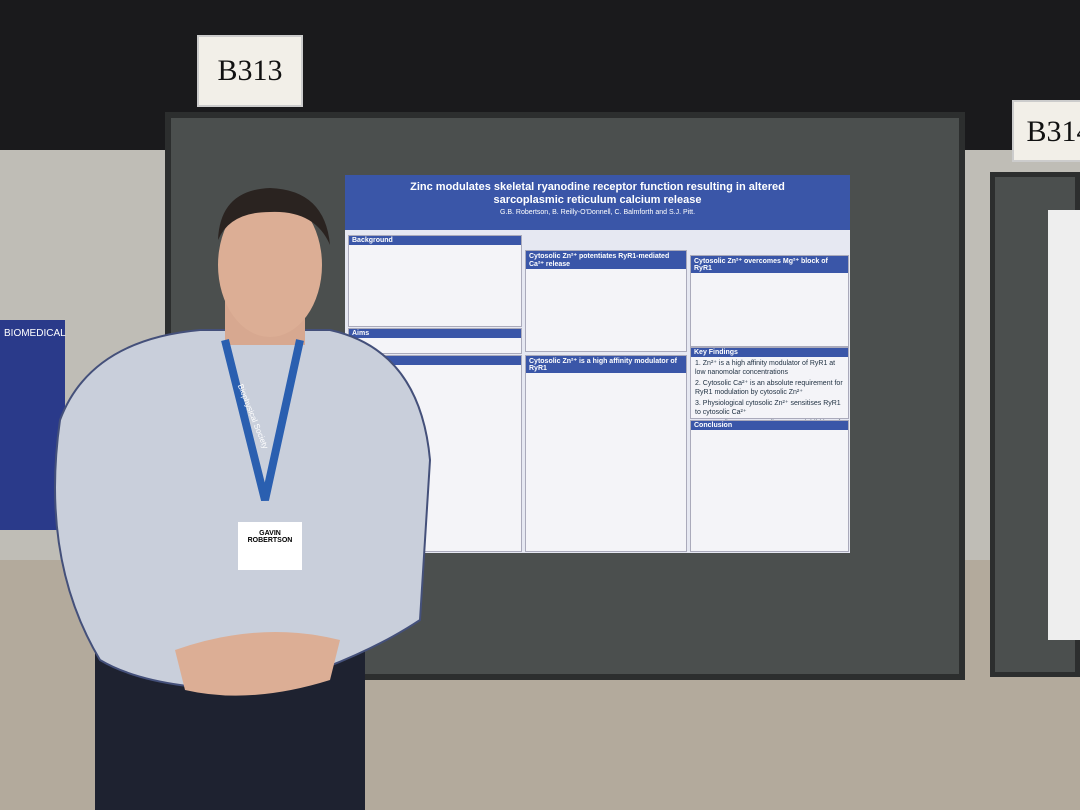  What do you see at coordinates (769, 425) in the screenshot?
I see `section-heading: Conclusion` at bounding box center [769, 425].